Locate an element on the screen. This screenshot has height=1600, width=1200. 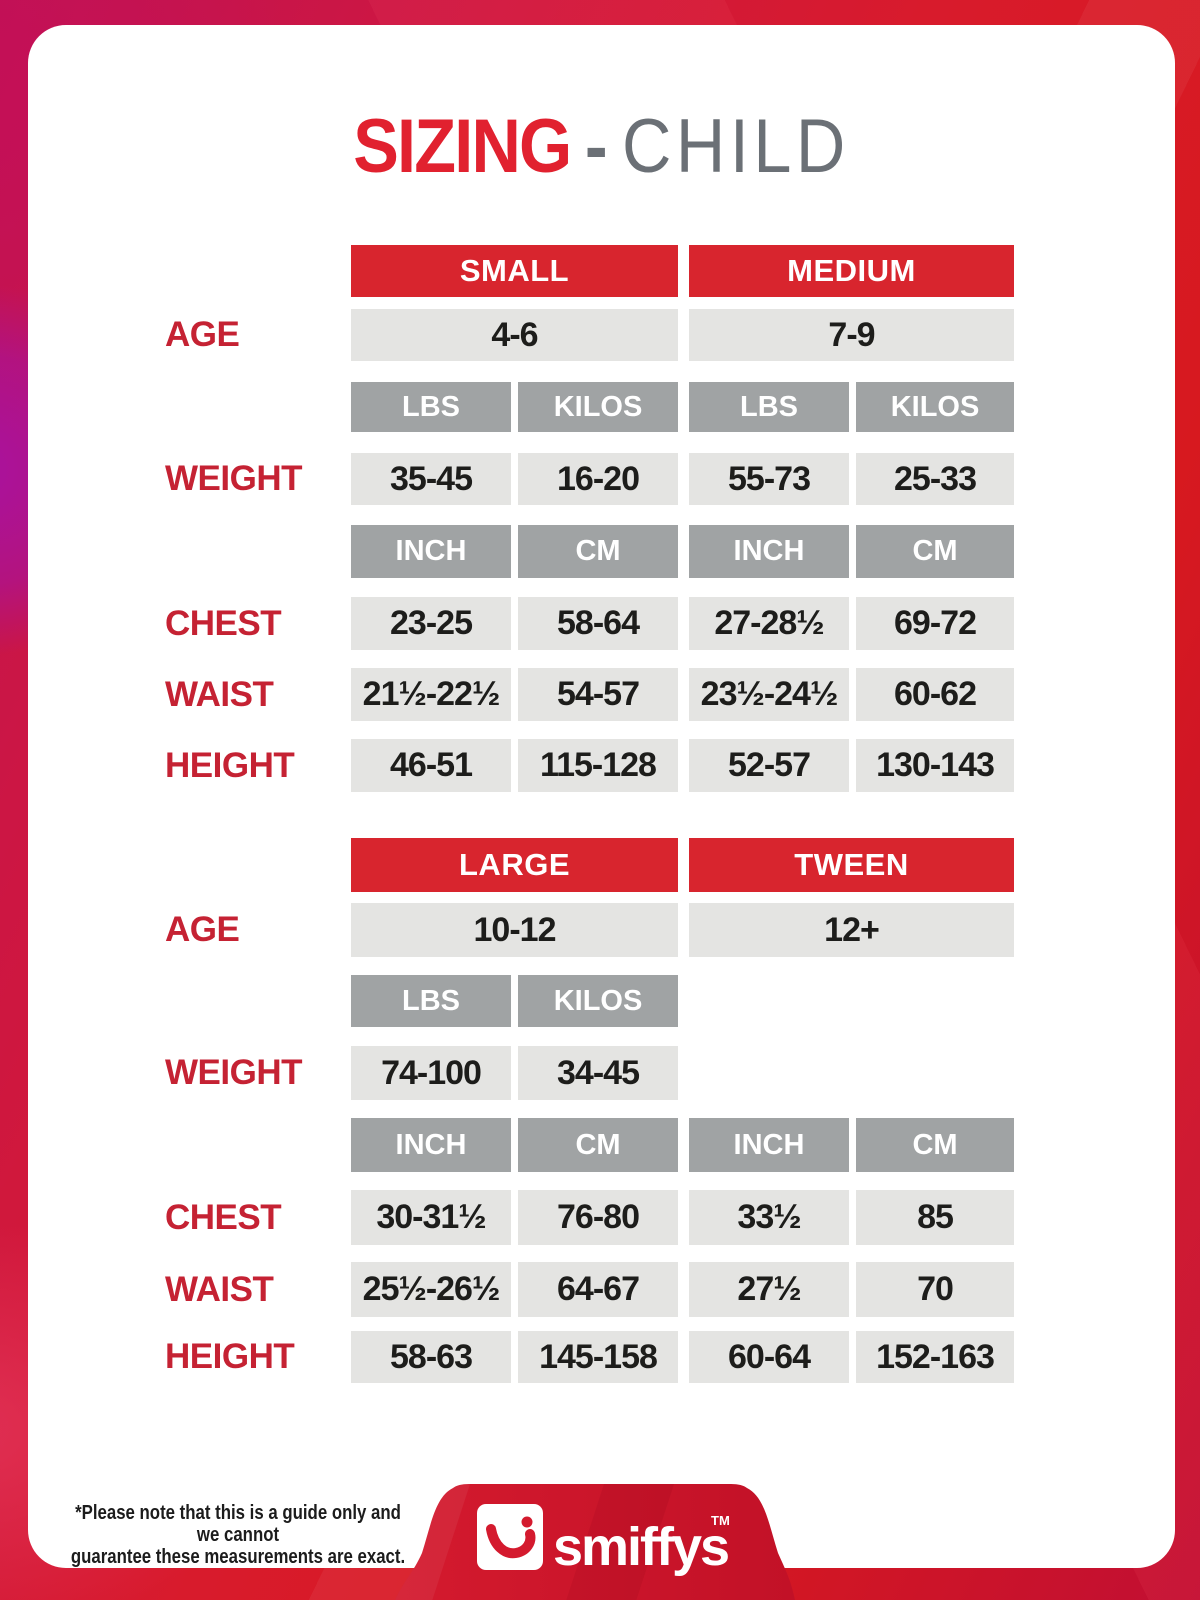
t2-unit-inch-large: INCH is located at coordinates (431, 1145).